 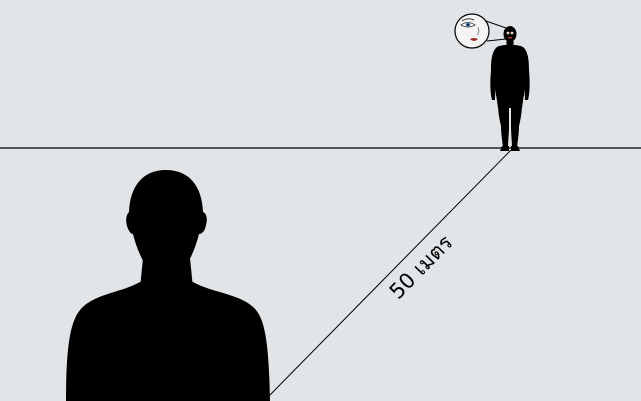 I want to click on eyebrow-icon, so click(x=468, y=20).